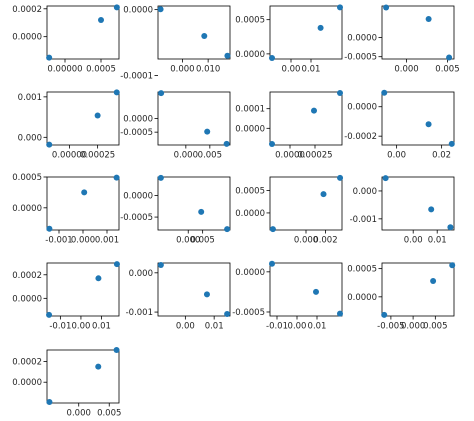 The width and height of the screenshot is (474, 421). Describe the element at coordinates (402, 210) in the screenshot. I see `subplot-12: 0.00 0.01 0.000 -0.001` at that location.